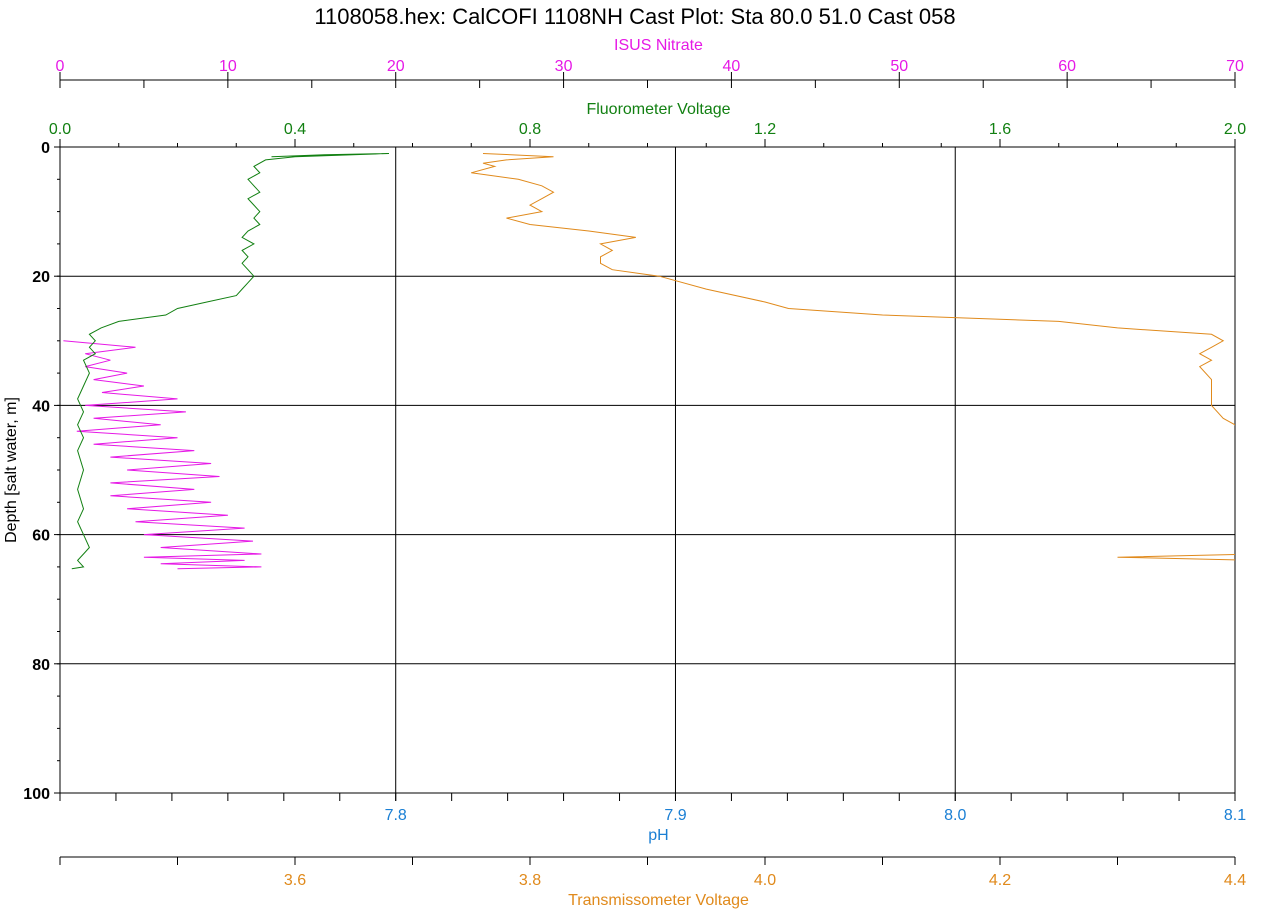  I want to click on series-fluor-line, so click(230, 361).